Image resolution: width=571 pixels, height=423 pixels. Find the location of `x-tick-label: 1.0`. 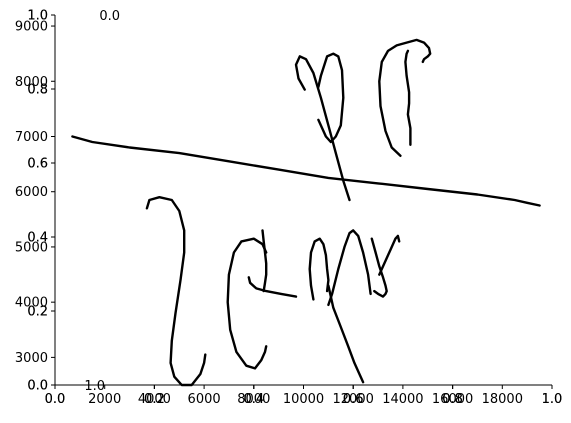

x-tick-label: 1.0 is located at coordinates (552, 399).